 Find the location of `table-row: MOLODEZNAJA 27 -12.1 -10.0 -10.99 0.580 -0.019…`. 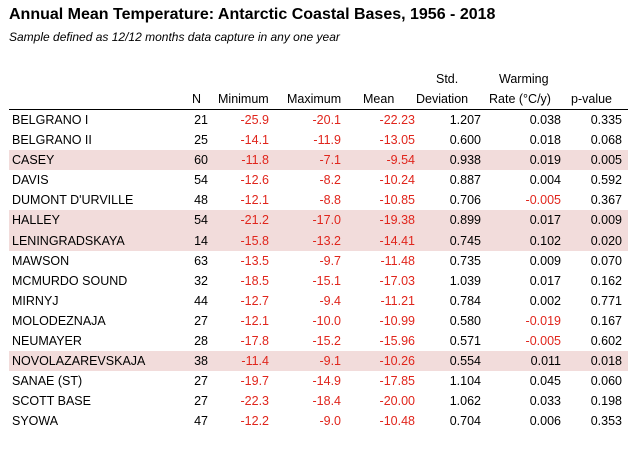

table-row: MOLODEZNAJA 27 -12.1 -10.0 -10.99 0.580 -0.019… is located at coordinates (318, 321).